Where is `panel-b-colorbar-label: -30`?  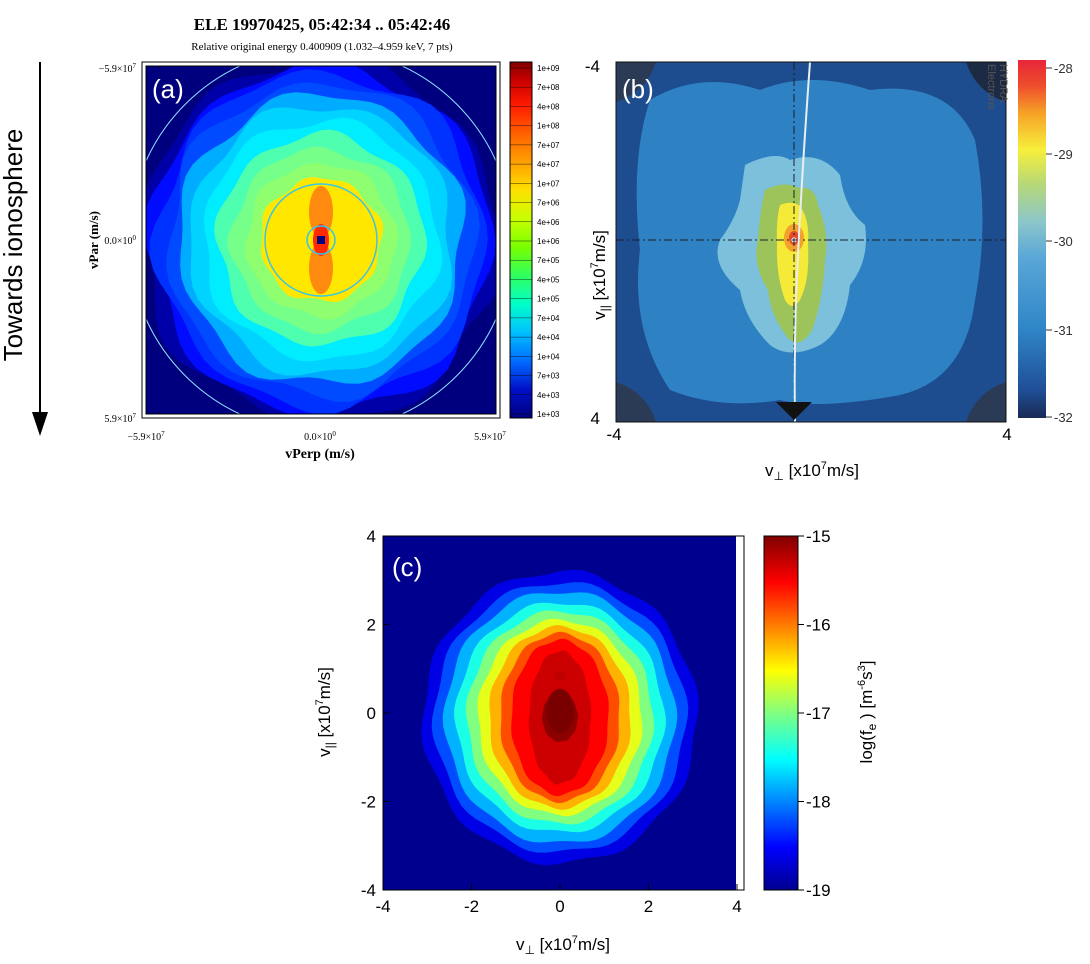 panel-b-colorbar-label: -30 is located at coordinates (1063, 241).